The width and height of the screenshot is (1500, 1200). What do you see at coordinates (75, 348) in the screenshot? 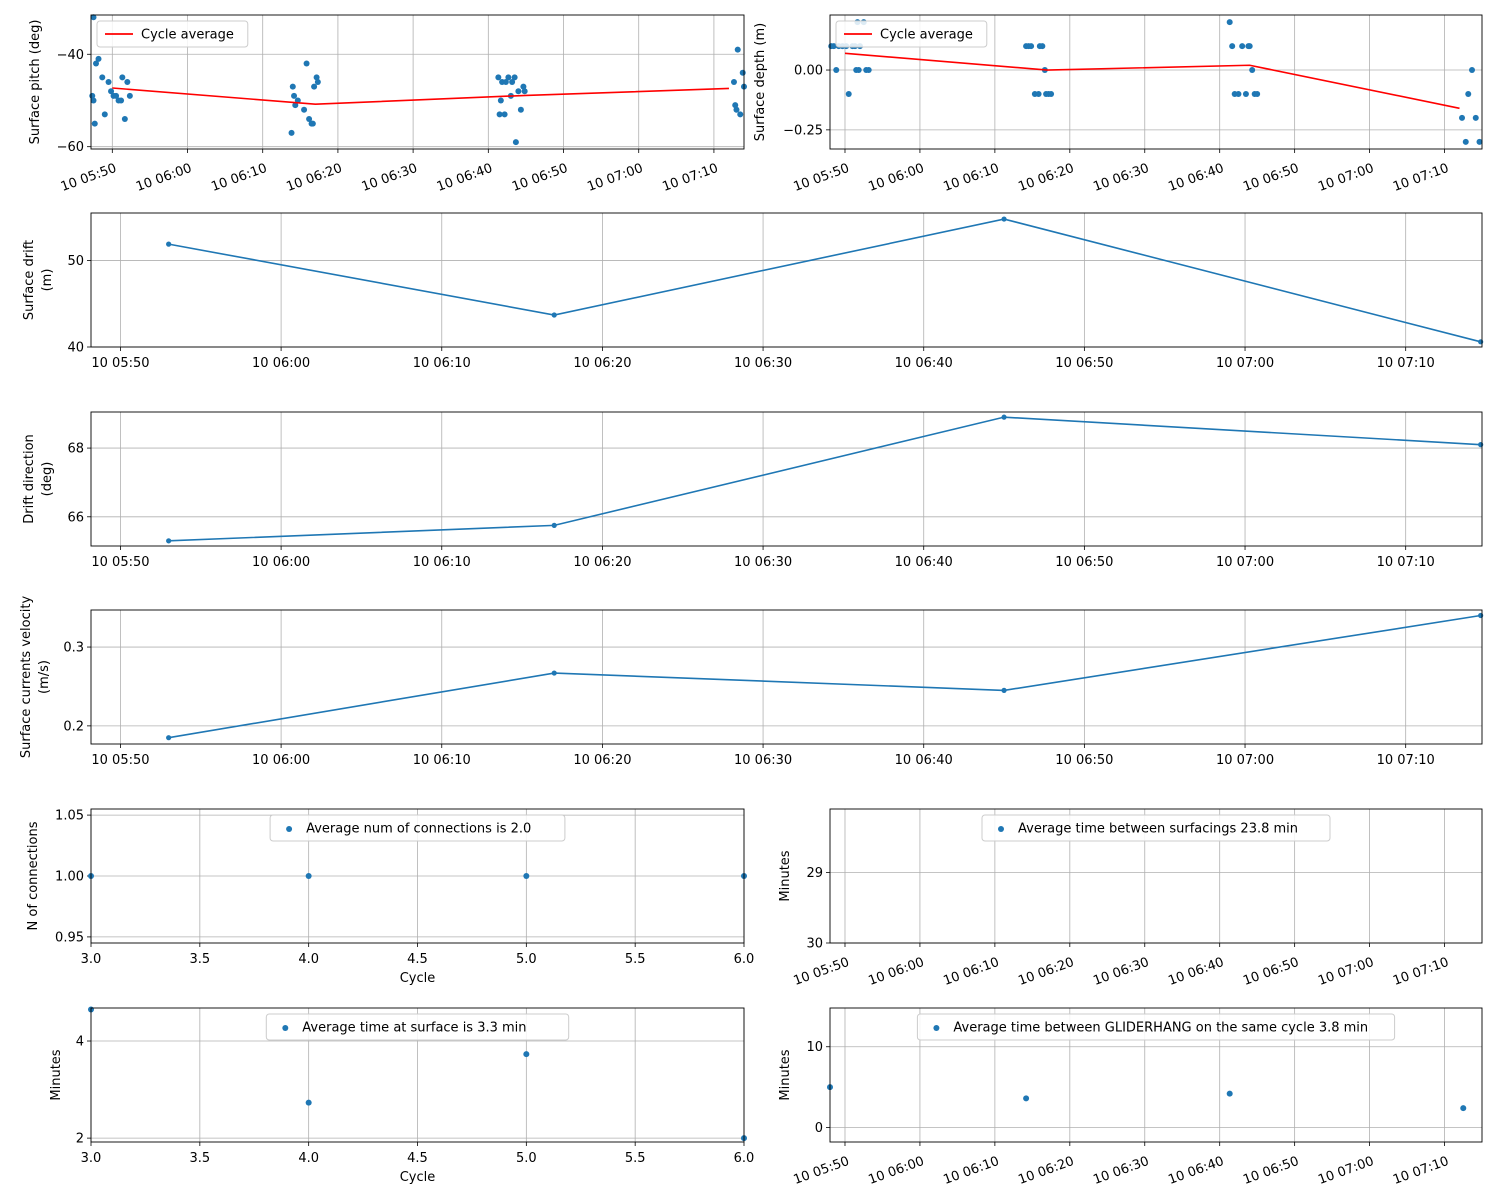
I see `y-tick-label: 40` at bounding box center [75, 348].